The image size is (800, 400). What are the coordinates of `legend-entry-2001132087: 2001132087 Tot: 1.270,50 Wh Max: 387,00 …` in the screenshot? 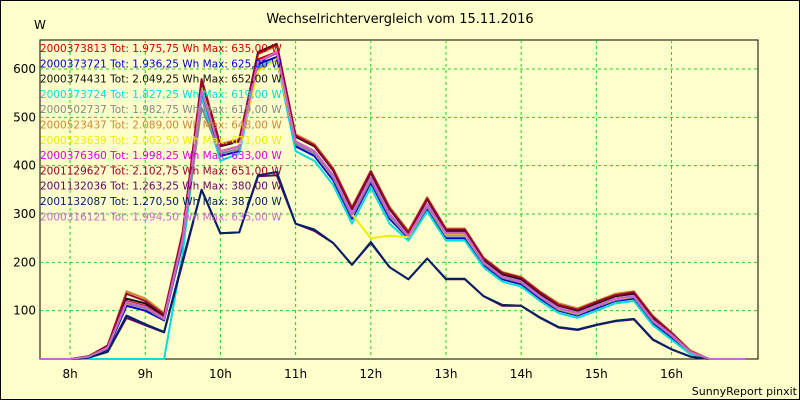 It's located at (161, 202).